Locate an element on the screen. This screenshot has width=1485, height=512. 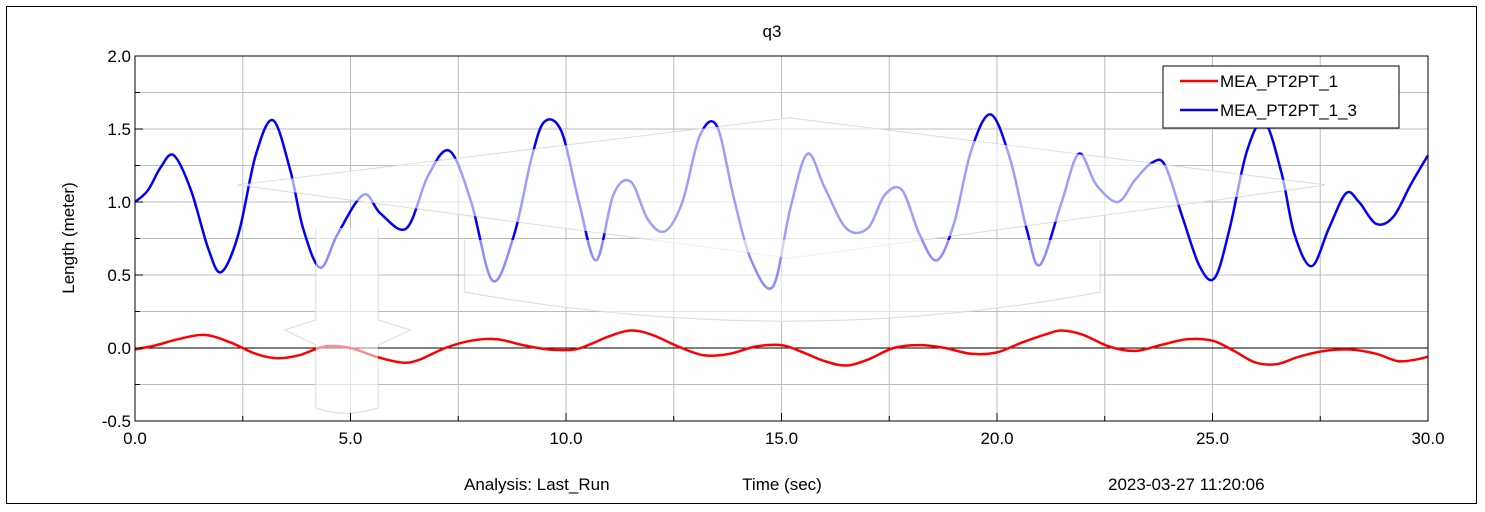
x-tick-label: 20.0 is located at coordinates (996, 438).